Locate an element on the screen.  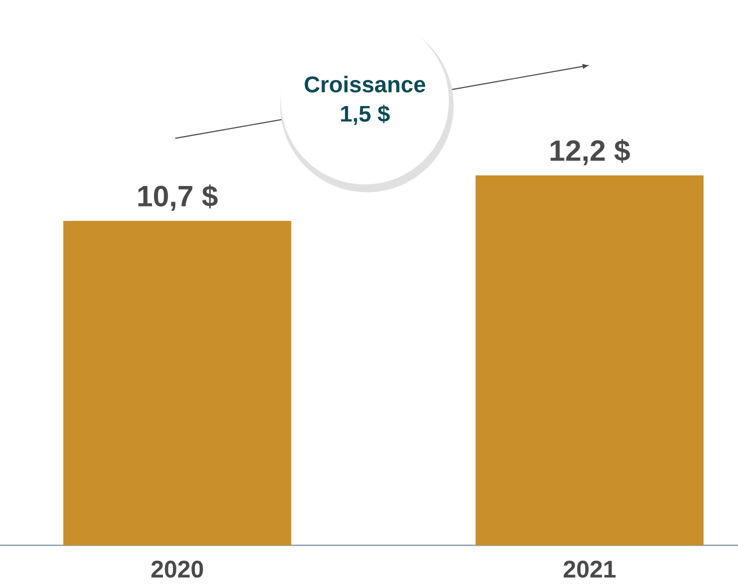
data-label: 12,2 $ is located at coordinates (590, 152).